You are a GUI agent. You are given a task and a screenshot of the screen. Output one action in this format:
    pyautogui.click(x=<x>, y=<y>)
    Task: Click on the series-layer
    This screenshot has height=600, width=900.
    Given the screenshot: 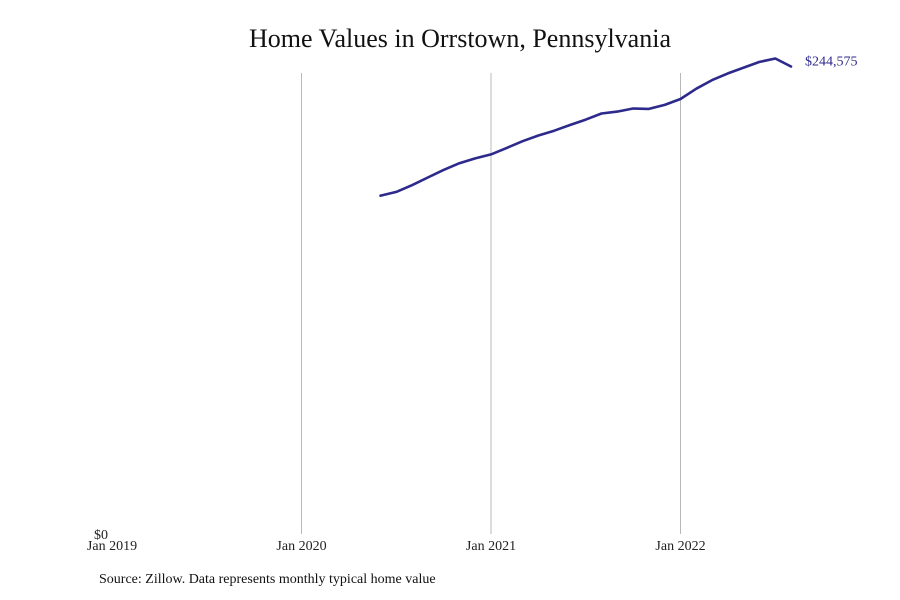 What is the action you would take?
    pyautogui.click(x=586, y=127)
    